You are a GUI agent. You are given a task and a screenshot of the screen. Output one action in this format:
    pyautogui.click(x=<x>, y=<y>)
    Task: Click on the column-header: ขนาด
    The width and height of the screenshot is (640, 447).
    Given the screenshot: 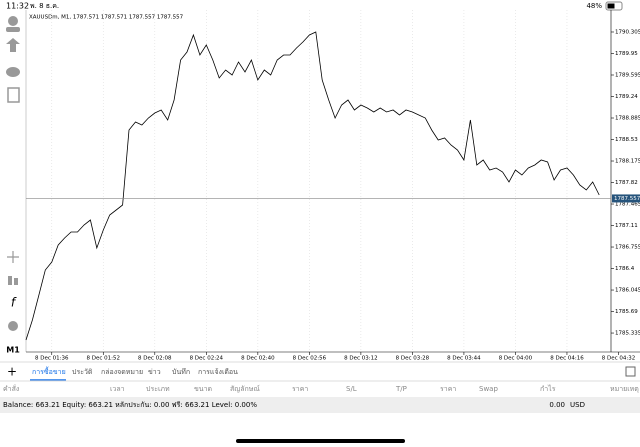 What is the action you would take?
    pyautogui.click(x=203, y=389)
    